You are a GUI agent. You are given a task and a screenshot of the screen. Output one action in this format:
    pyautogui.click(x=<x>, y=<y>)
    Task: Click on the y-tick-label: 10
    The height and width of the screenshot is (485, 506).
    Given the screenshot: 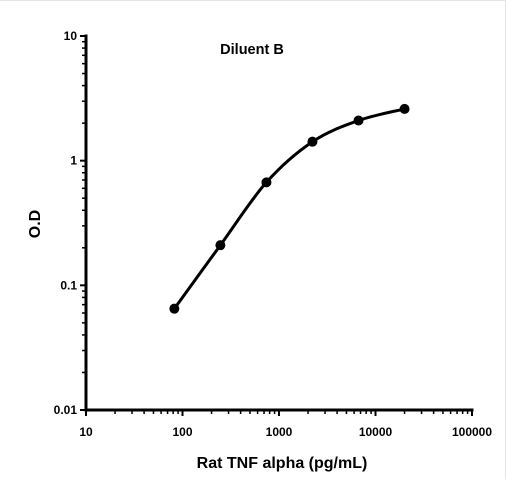 What is the action you would take?
    pyautogui.click(x=71, y=36)
    